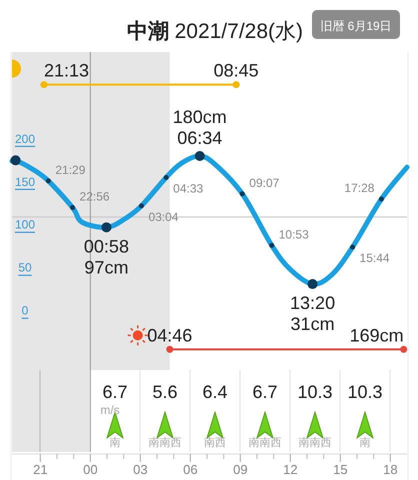 The width and height of the screenshot is (418, 480). What do you see at coordinates (236, 70) in the screenshot?
I see `annotation: 08:45` at bounding box center [236, 70].